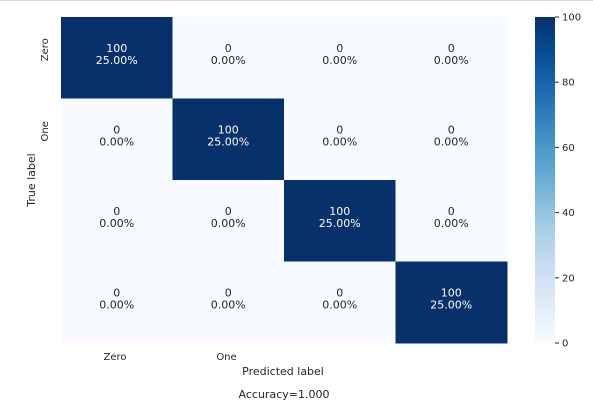 The height and width of the screenshot is (409, 593). Describe the element at coordinates (45, 131) in the screenshot. I see `y-tick-label: One` at that location.